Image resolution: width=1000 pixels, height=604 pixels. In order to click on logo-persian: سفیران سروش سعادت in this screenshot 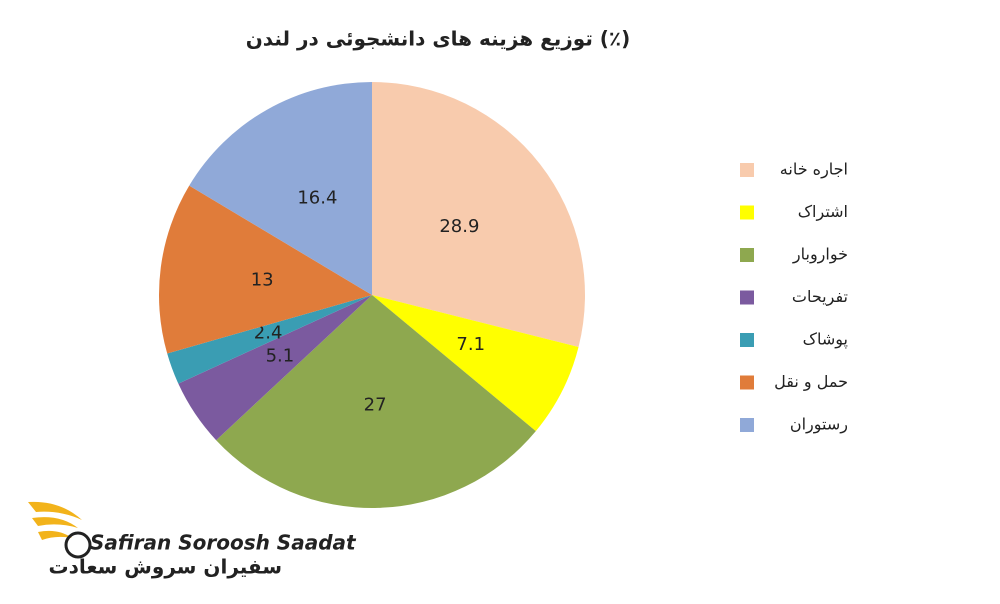, I will do `click(166, 567)`.